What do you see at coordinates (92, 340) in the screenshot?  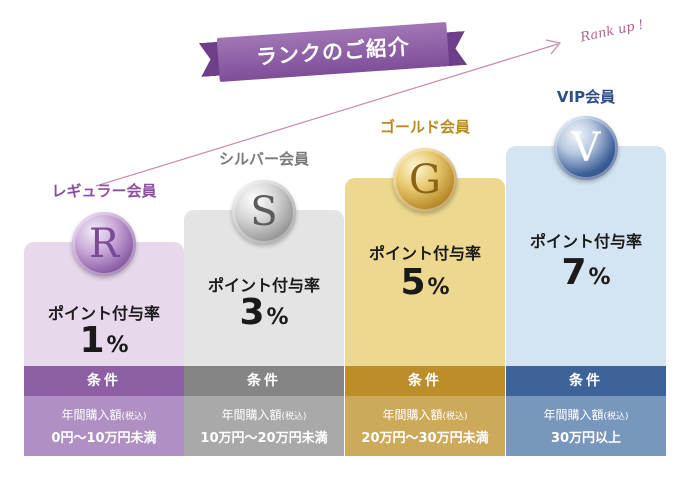 I see `point-rate-number: 1` at bounding box center [92, 340].